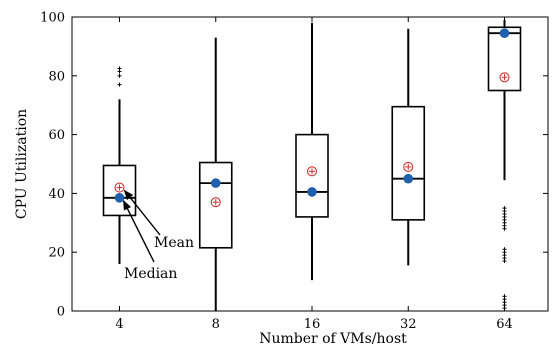 Image resolution: width=560 pixels, height=347 pixels. I want to click on x-tick-label: 32, so click(408, 324).